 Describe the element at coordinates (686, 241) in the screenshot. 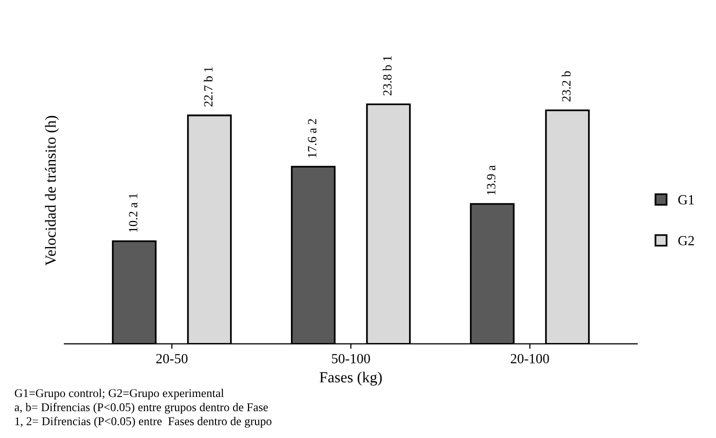

I see `legend-label: G2` at that location.